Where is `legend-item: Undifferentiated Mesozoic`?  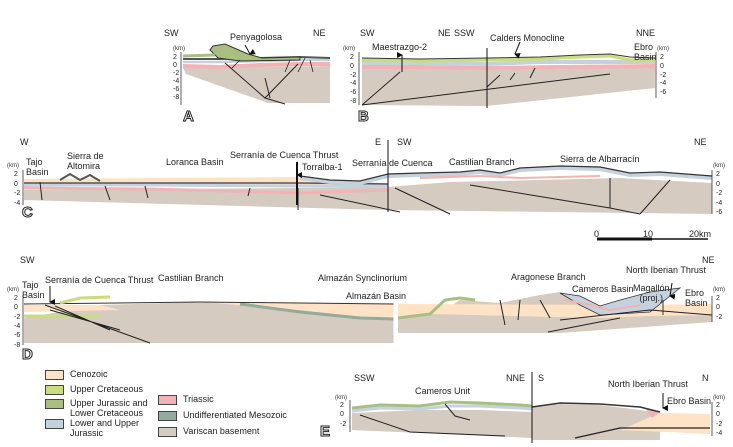 legend-item: Undifferentiated Mesozoic is located at coordinates (222, 415).